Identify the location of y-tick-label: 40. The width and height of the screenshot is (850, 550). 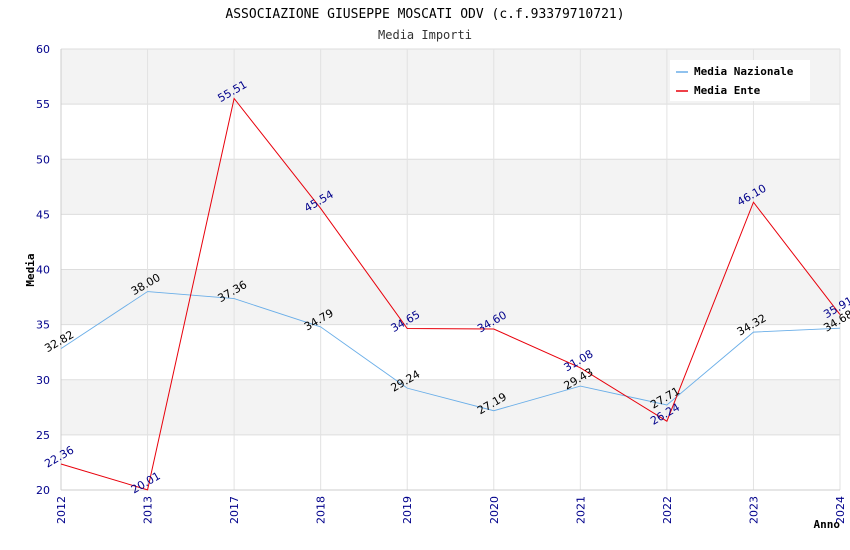
(43, 270).